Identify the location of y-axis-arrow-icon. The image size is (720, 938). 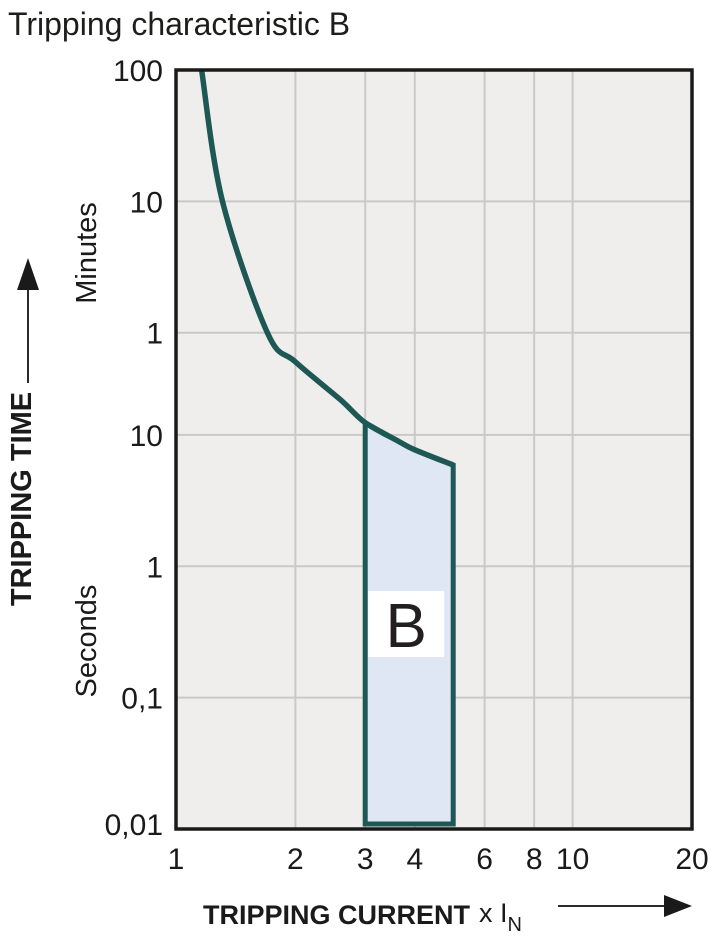
(28, 274).